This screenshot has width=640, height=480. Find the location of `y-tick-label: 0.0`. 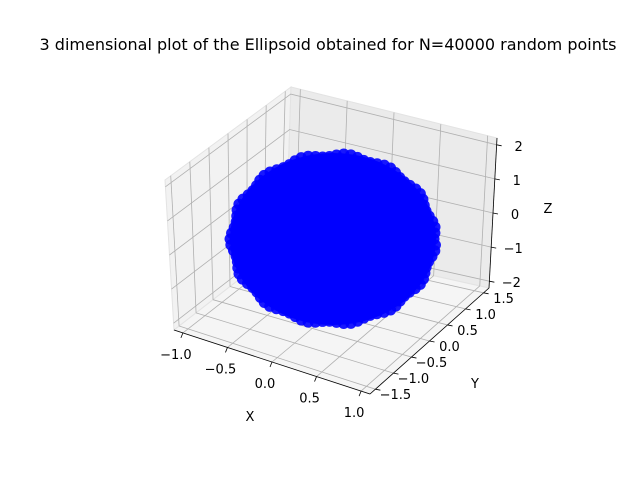

y-tick-label: 0.0 is located at coordinates (449, 347).